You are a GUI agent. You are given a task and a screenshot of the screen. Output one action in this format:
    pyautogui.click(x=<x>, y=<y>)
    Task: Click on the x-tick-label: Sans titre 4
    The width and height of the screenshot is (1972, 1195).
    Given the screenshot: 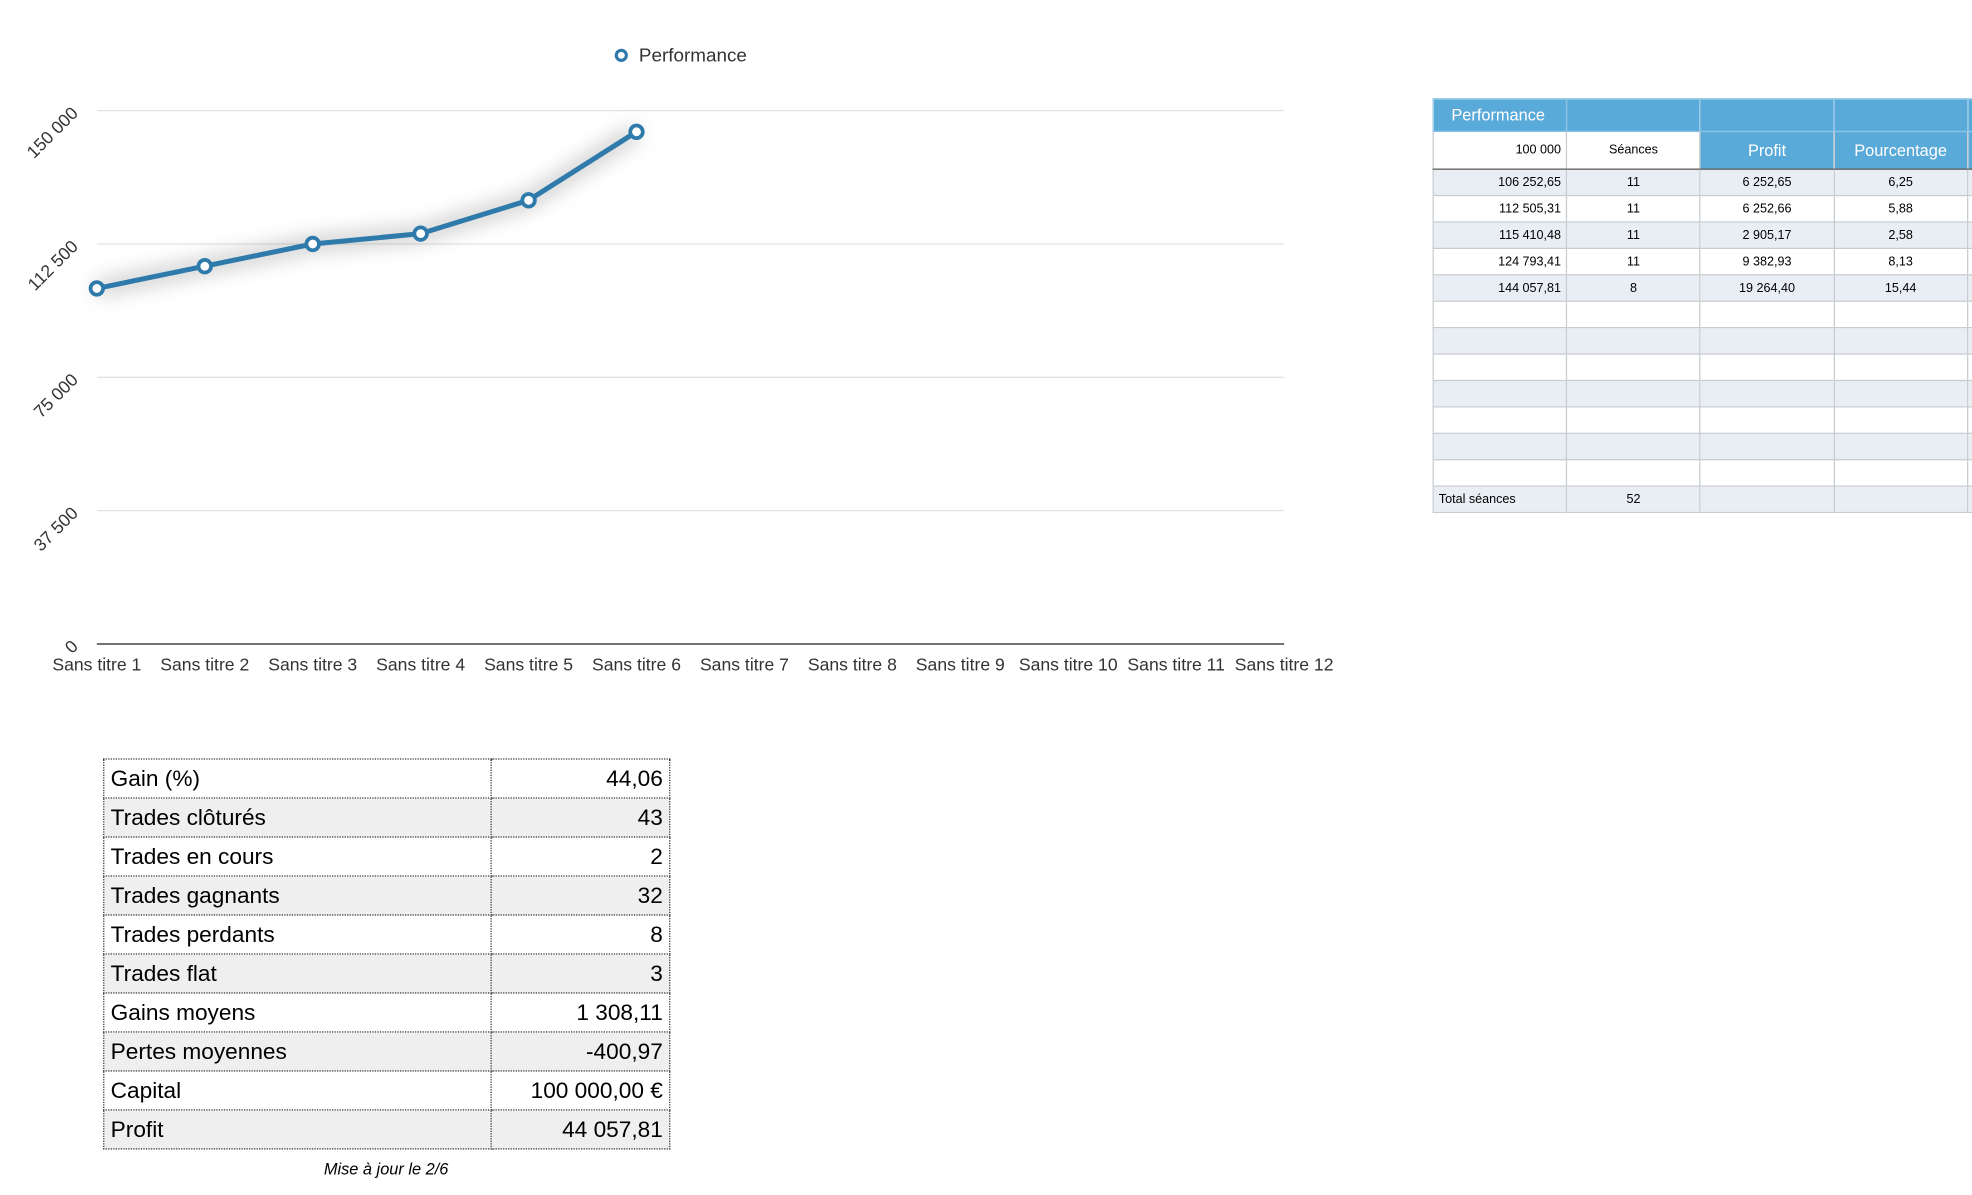 What is the action you would take?
    pyautogui.click(x=420, y=664)
    